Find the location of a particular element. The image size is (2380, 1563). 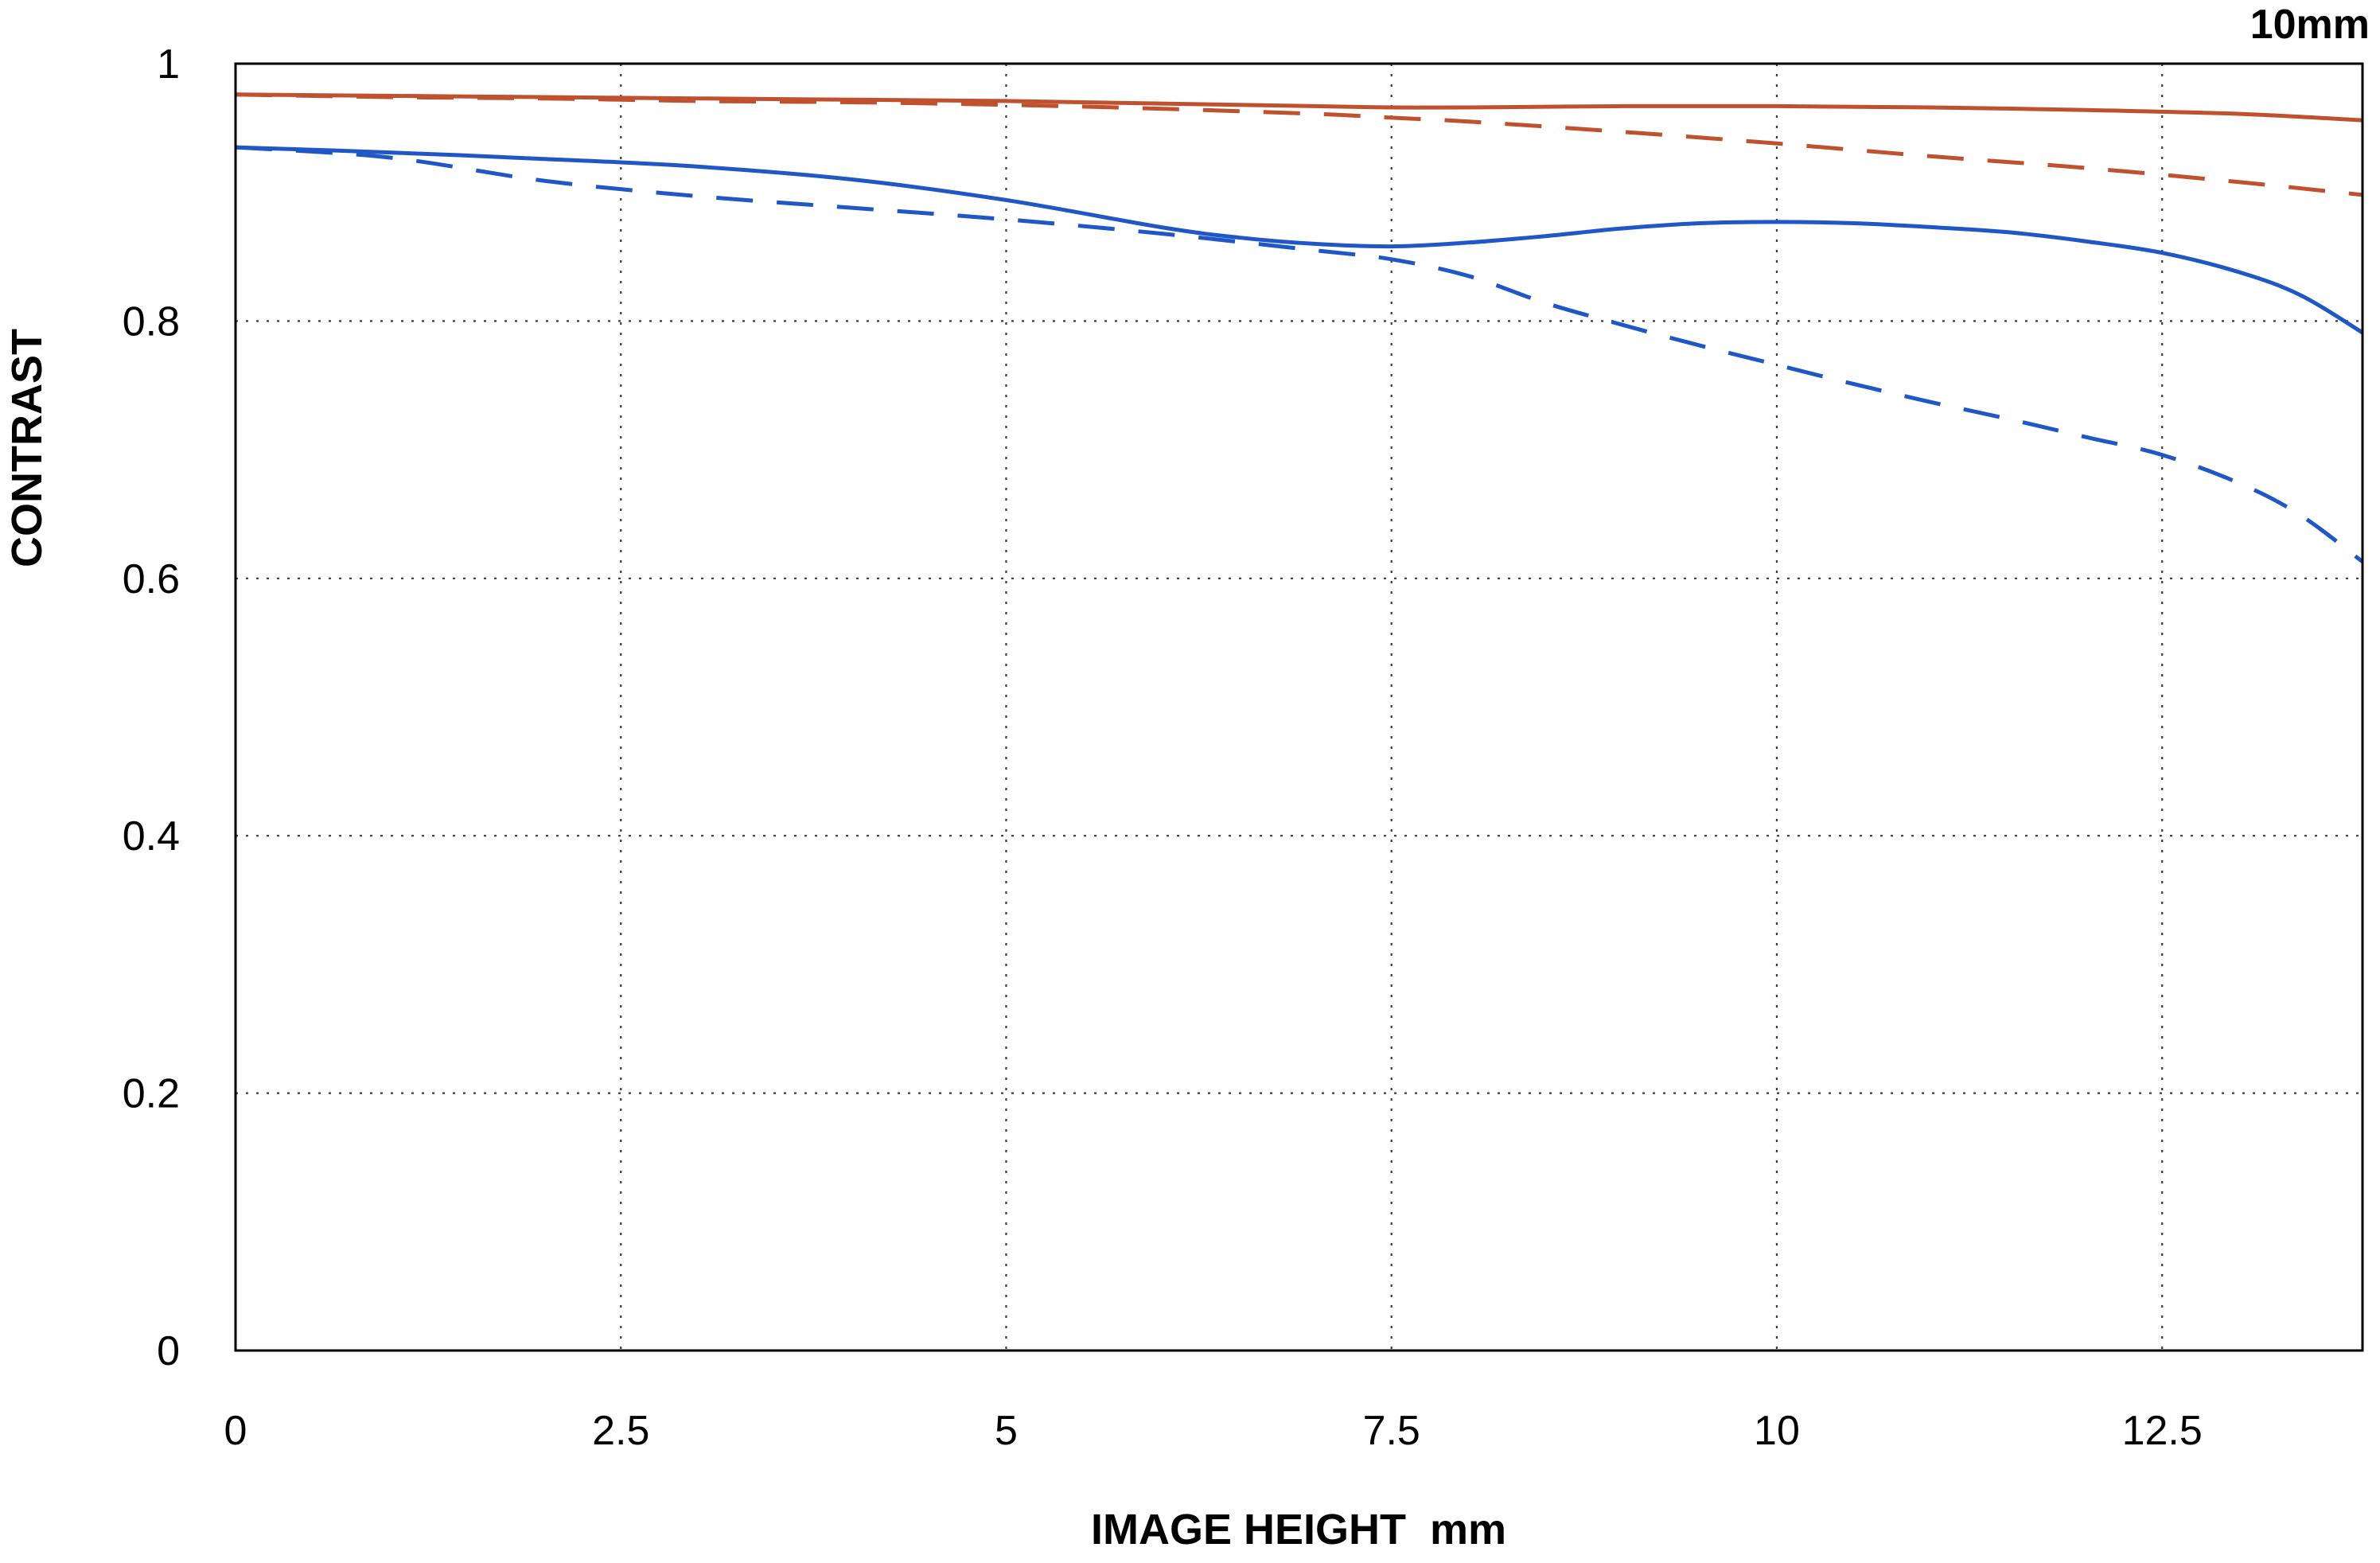

y-tick-label: 0.4 is located at coordinates (151, 836).